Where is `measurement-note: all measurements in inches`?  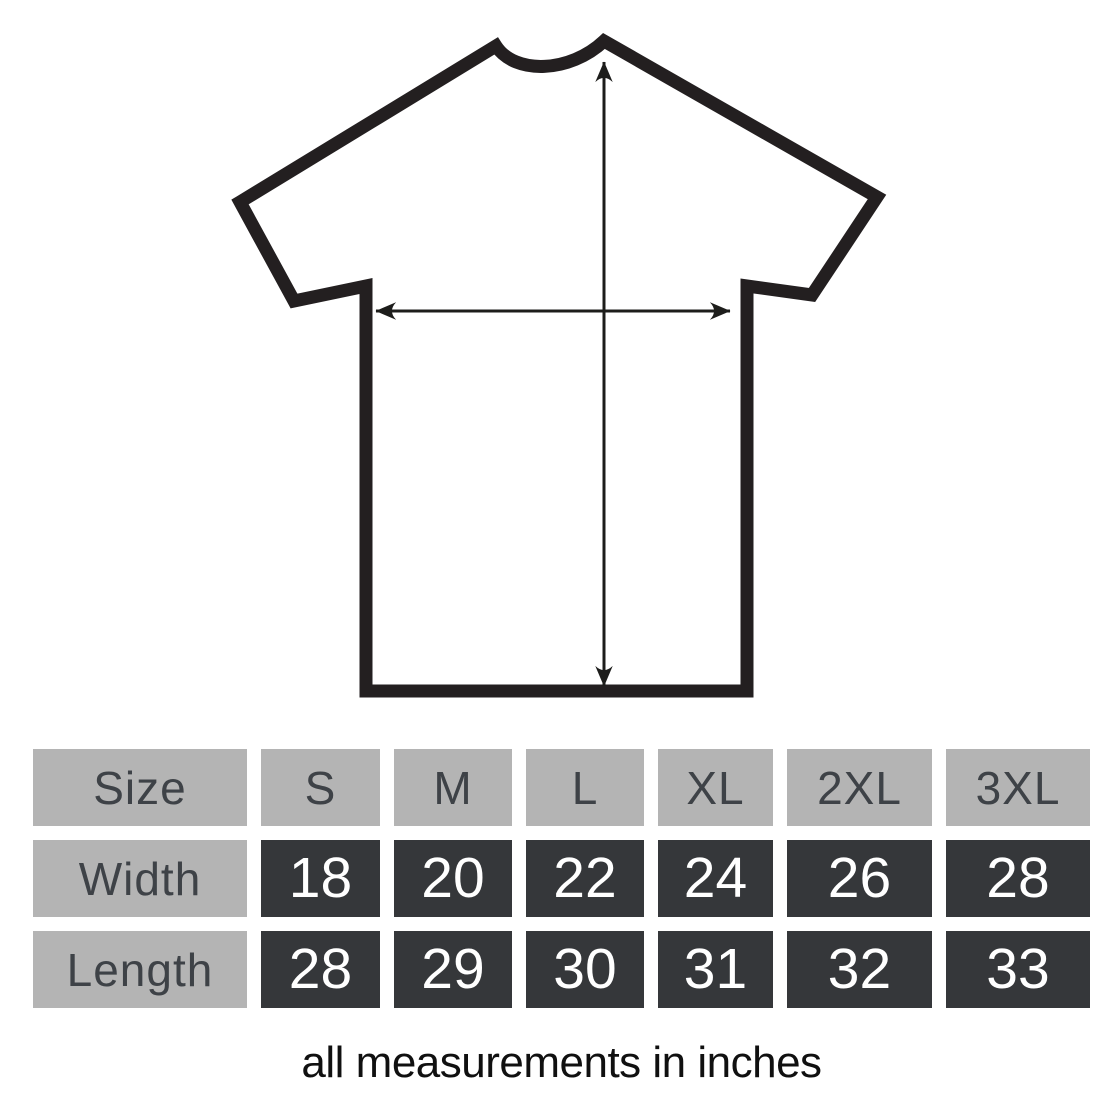 measurement-note: all measurements in inches is located at coordinates (561, 1062).